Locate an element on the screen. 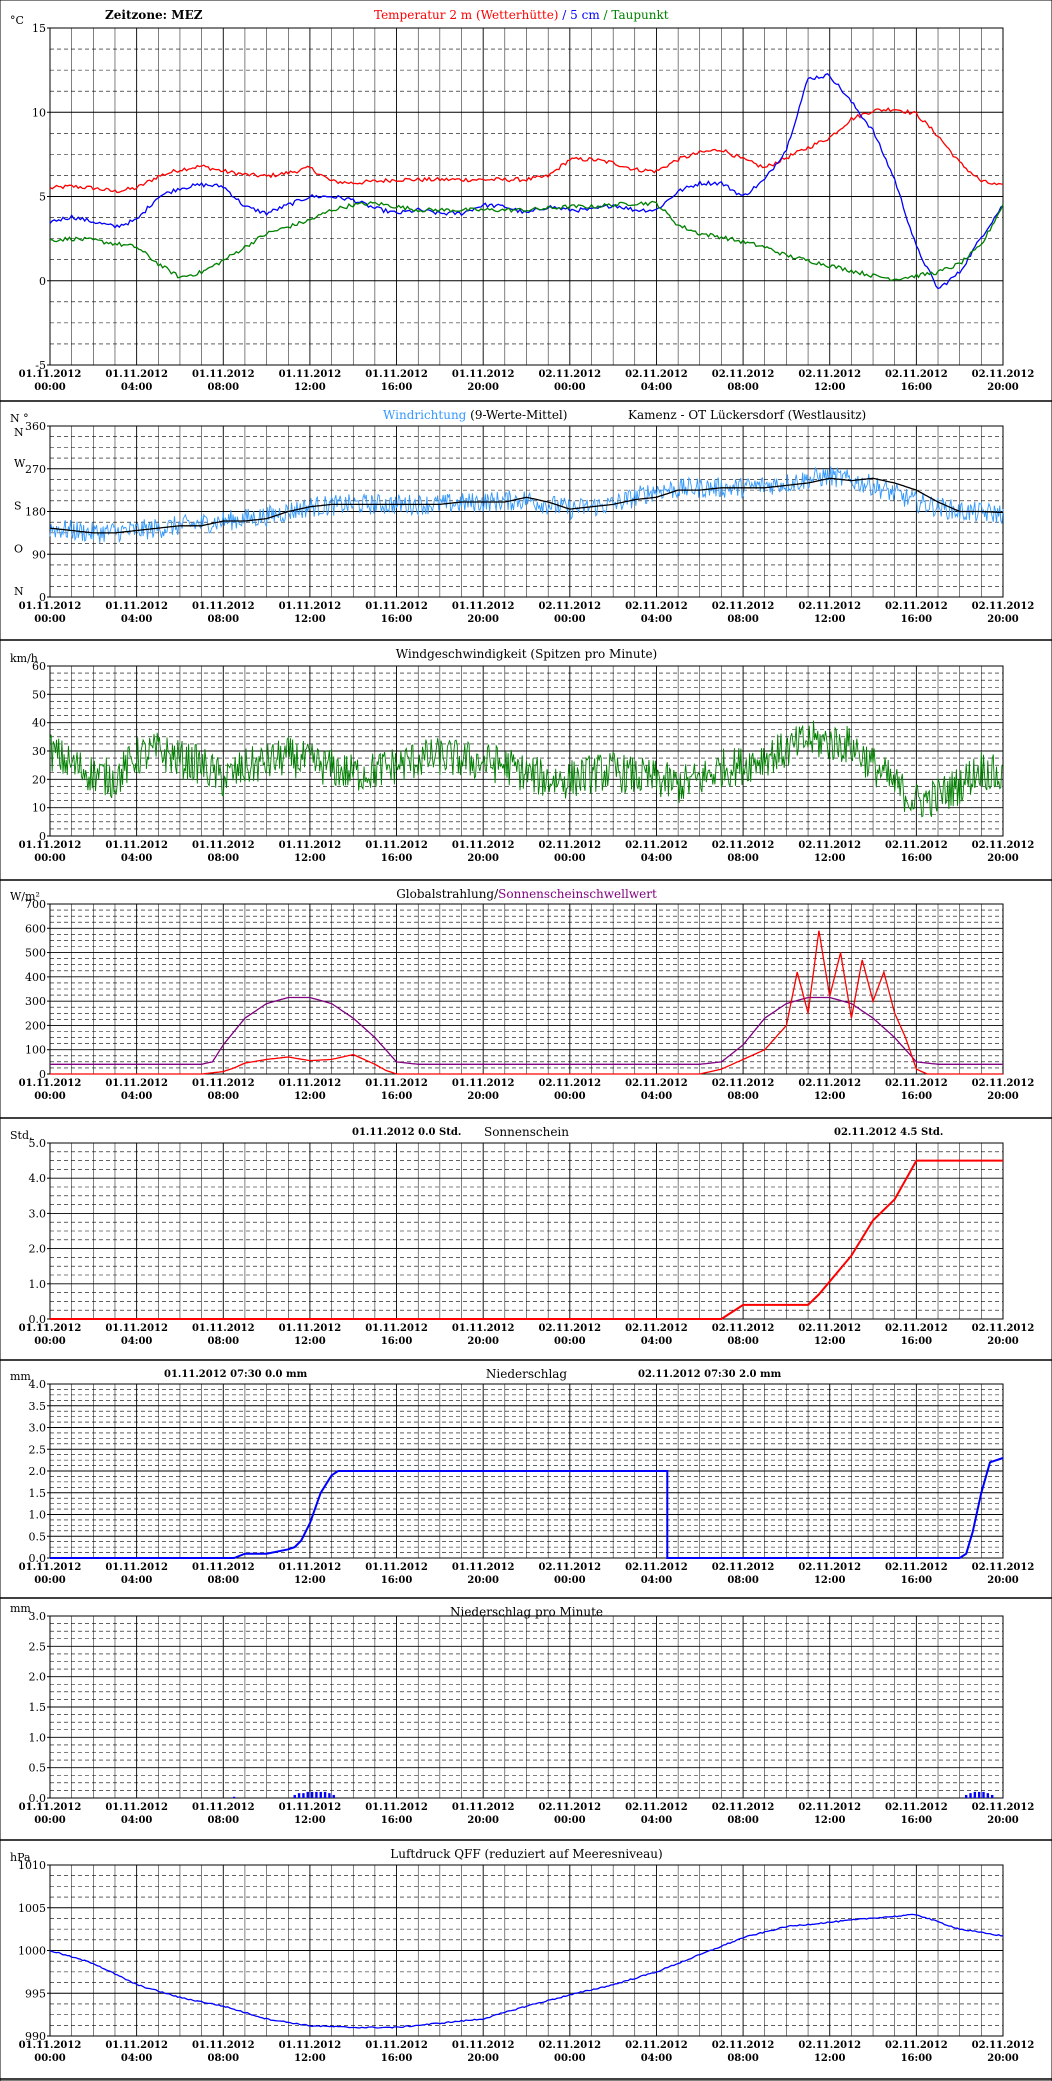 This screenshot has height=2081, width=1052. y-tick-label: 40 is located at coordinates (39, 723).